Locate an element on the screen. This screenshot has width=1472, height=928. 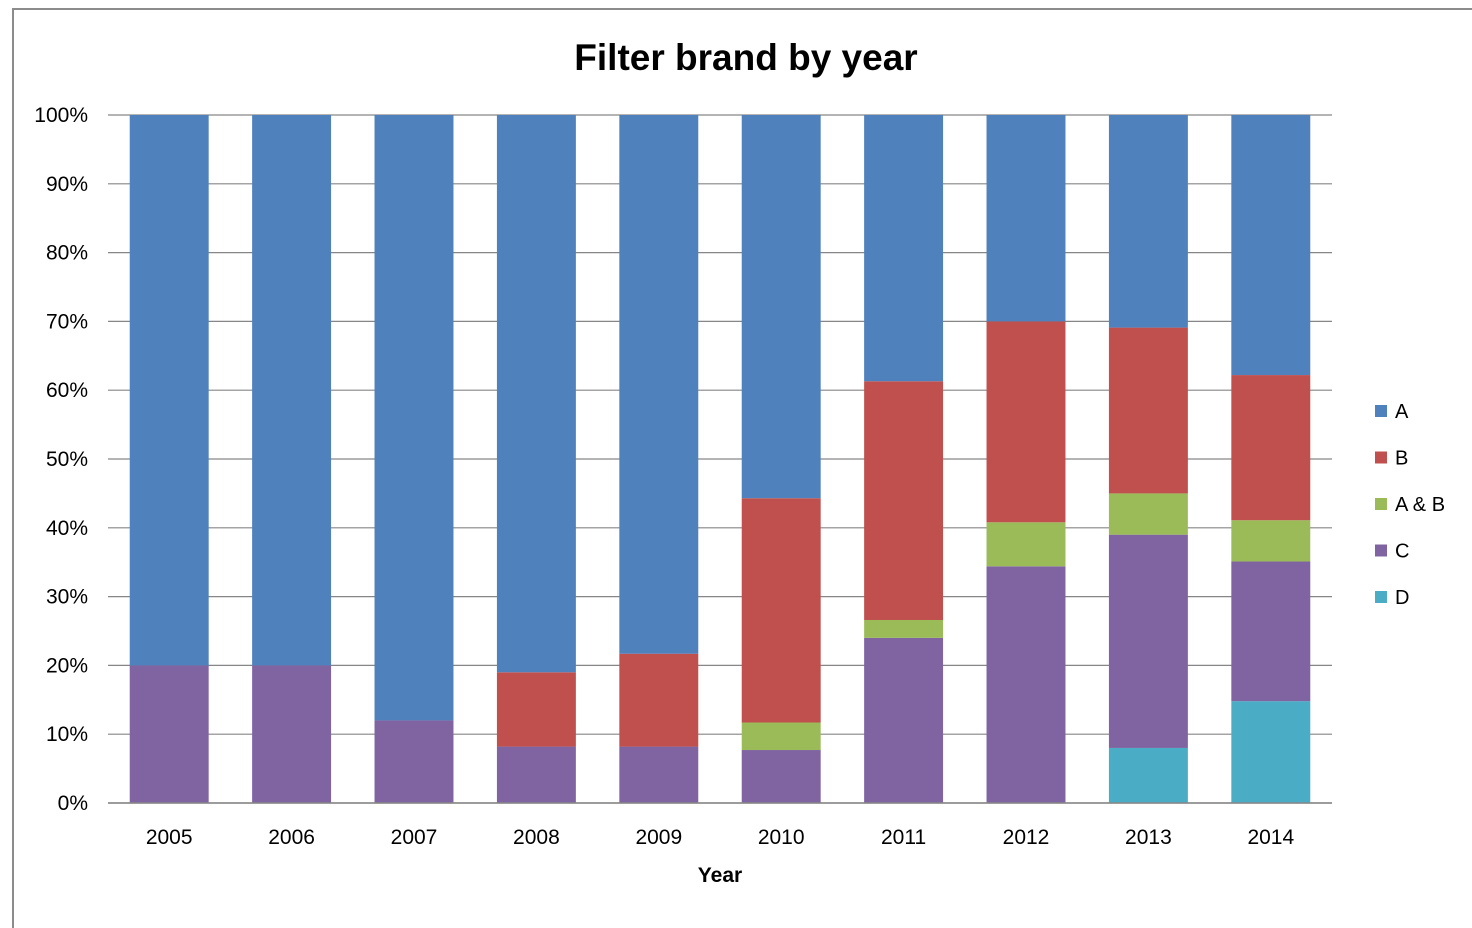
x-tick-label: 2007 is located at coordinates (414, 837).